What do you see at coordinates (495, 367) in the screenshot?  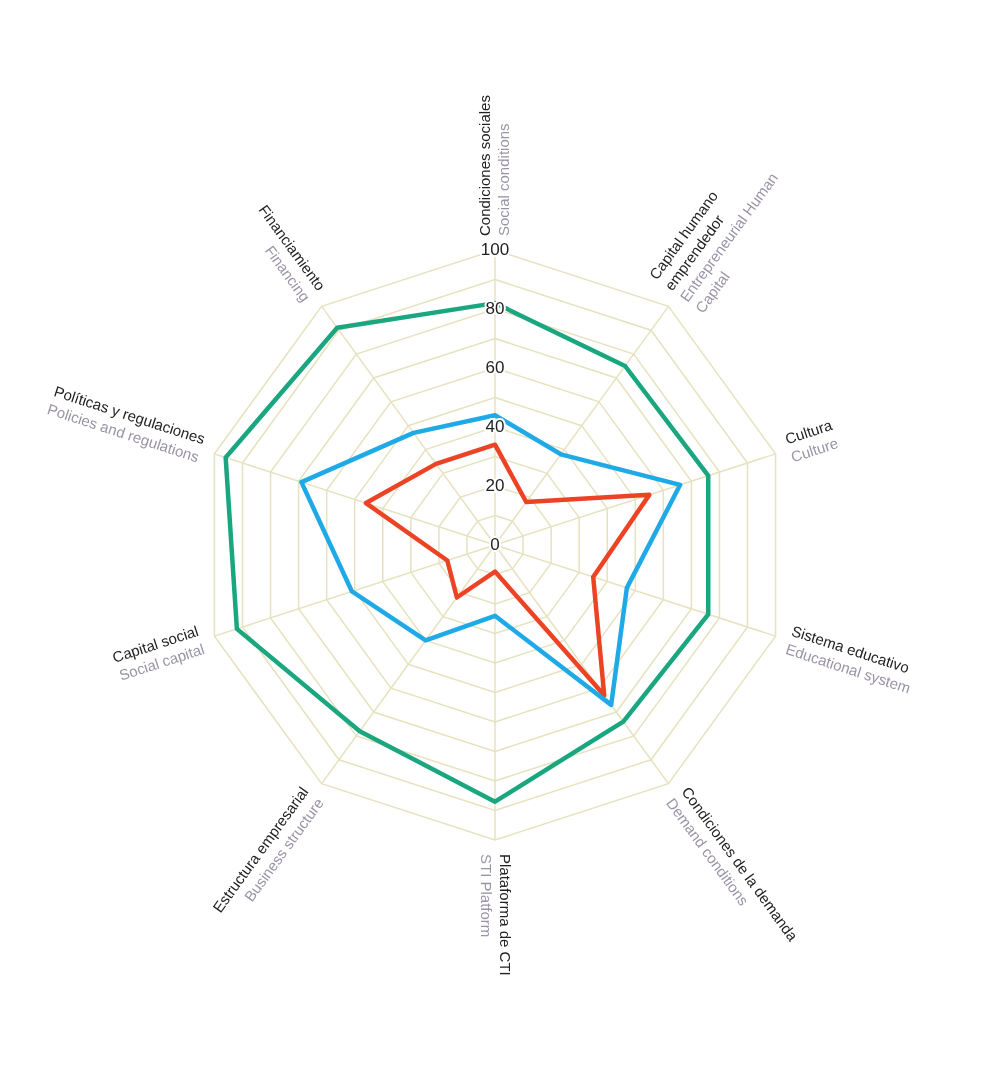 I see `y-tick-label: 60` at bounding box center [495, 367].